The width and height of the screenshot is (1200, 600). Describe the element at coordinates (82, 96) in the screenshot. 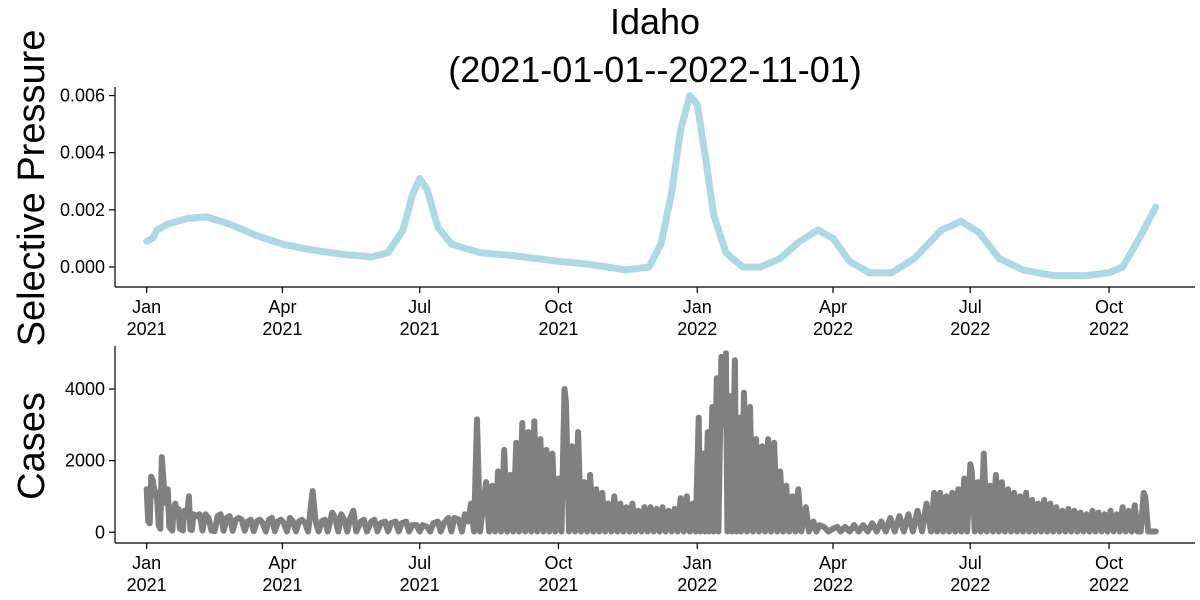

I see `pressure-y-tick-label: 0.006` at that location.